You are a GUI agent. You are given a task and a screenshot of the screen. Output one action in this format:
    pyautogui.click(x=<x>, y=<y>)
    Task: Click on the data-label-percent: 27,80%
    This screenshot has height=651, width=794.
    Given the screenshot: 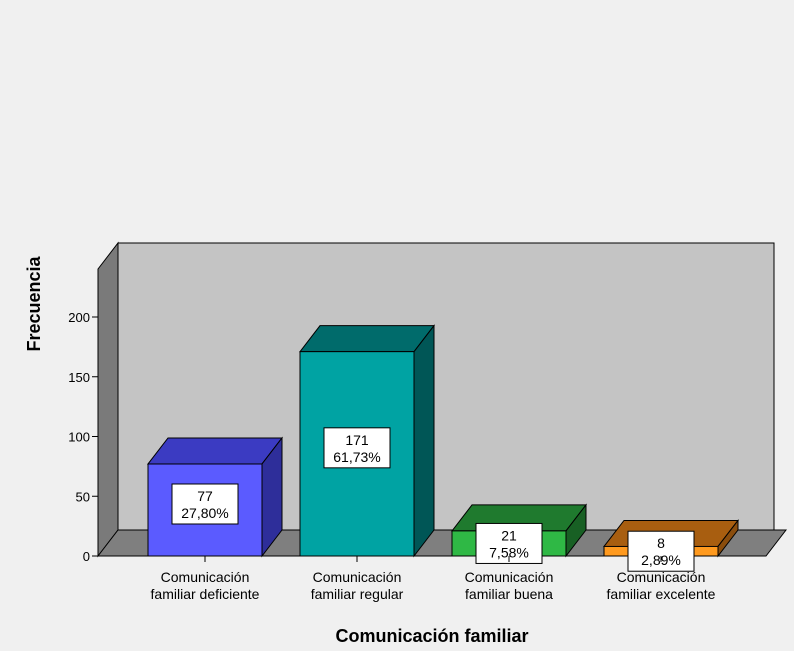 What is the action you would take?
    pyautogui.click(x=204, y=513)
    